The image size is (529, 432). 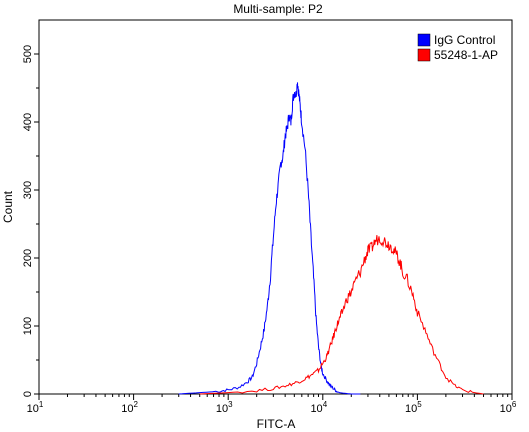 What do you see at coordinates (466, 55) in the screenshot?
I see `legend-entry: 55248-1-AP` at bounding box center [466, 55].